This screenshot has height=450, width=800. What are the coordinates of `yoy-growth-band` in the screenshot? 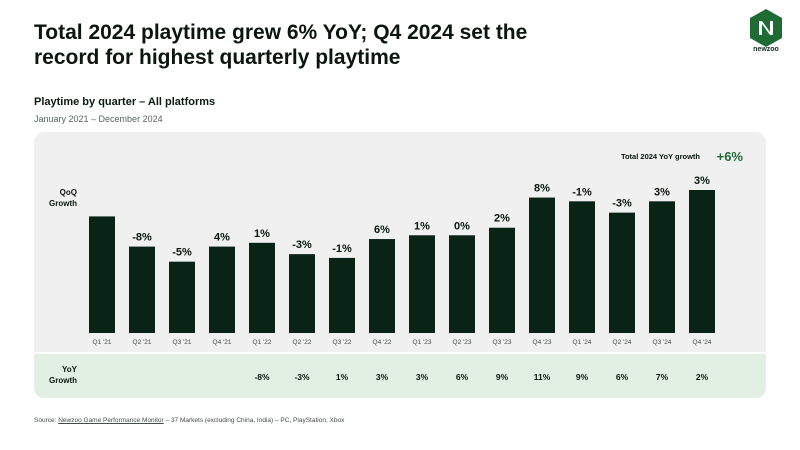 It's located at (400, 376).